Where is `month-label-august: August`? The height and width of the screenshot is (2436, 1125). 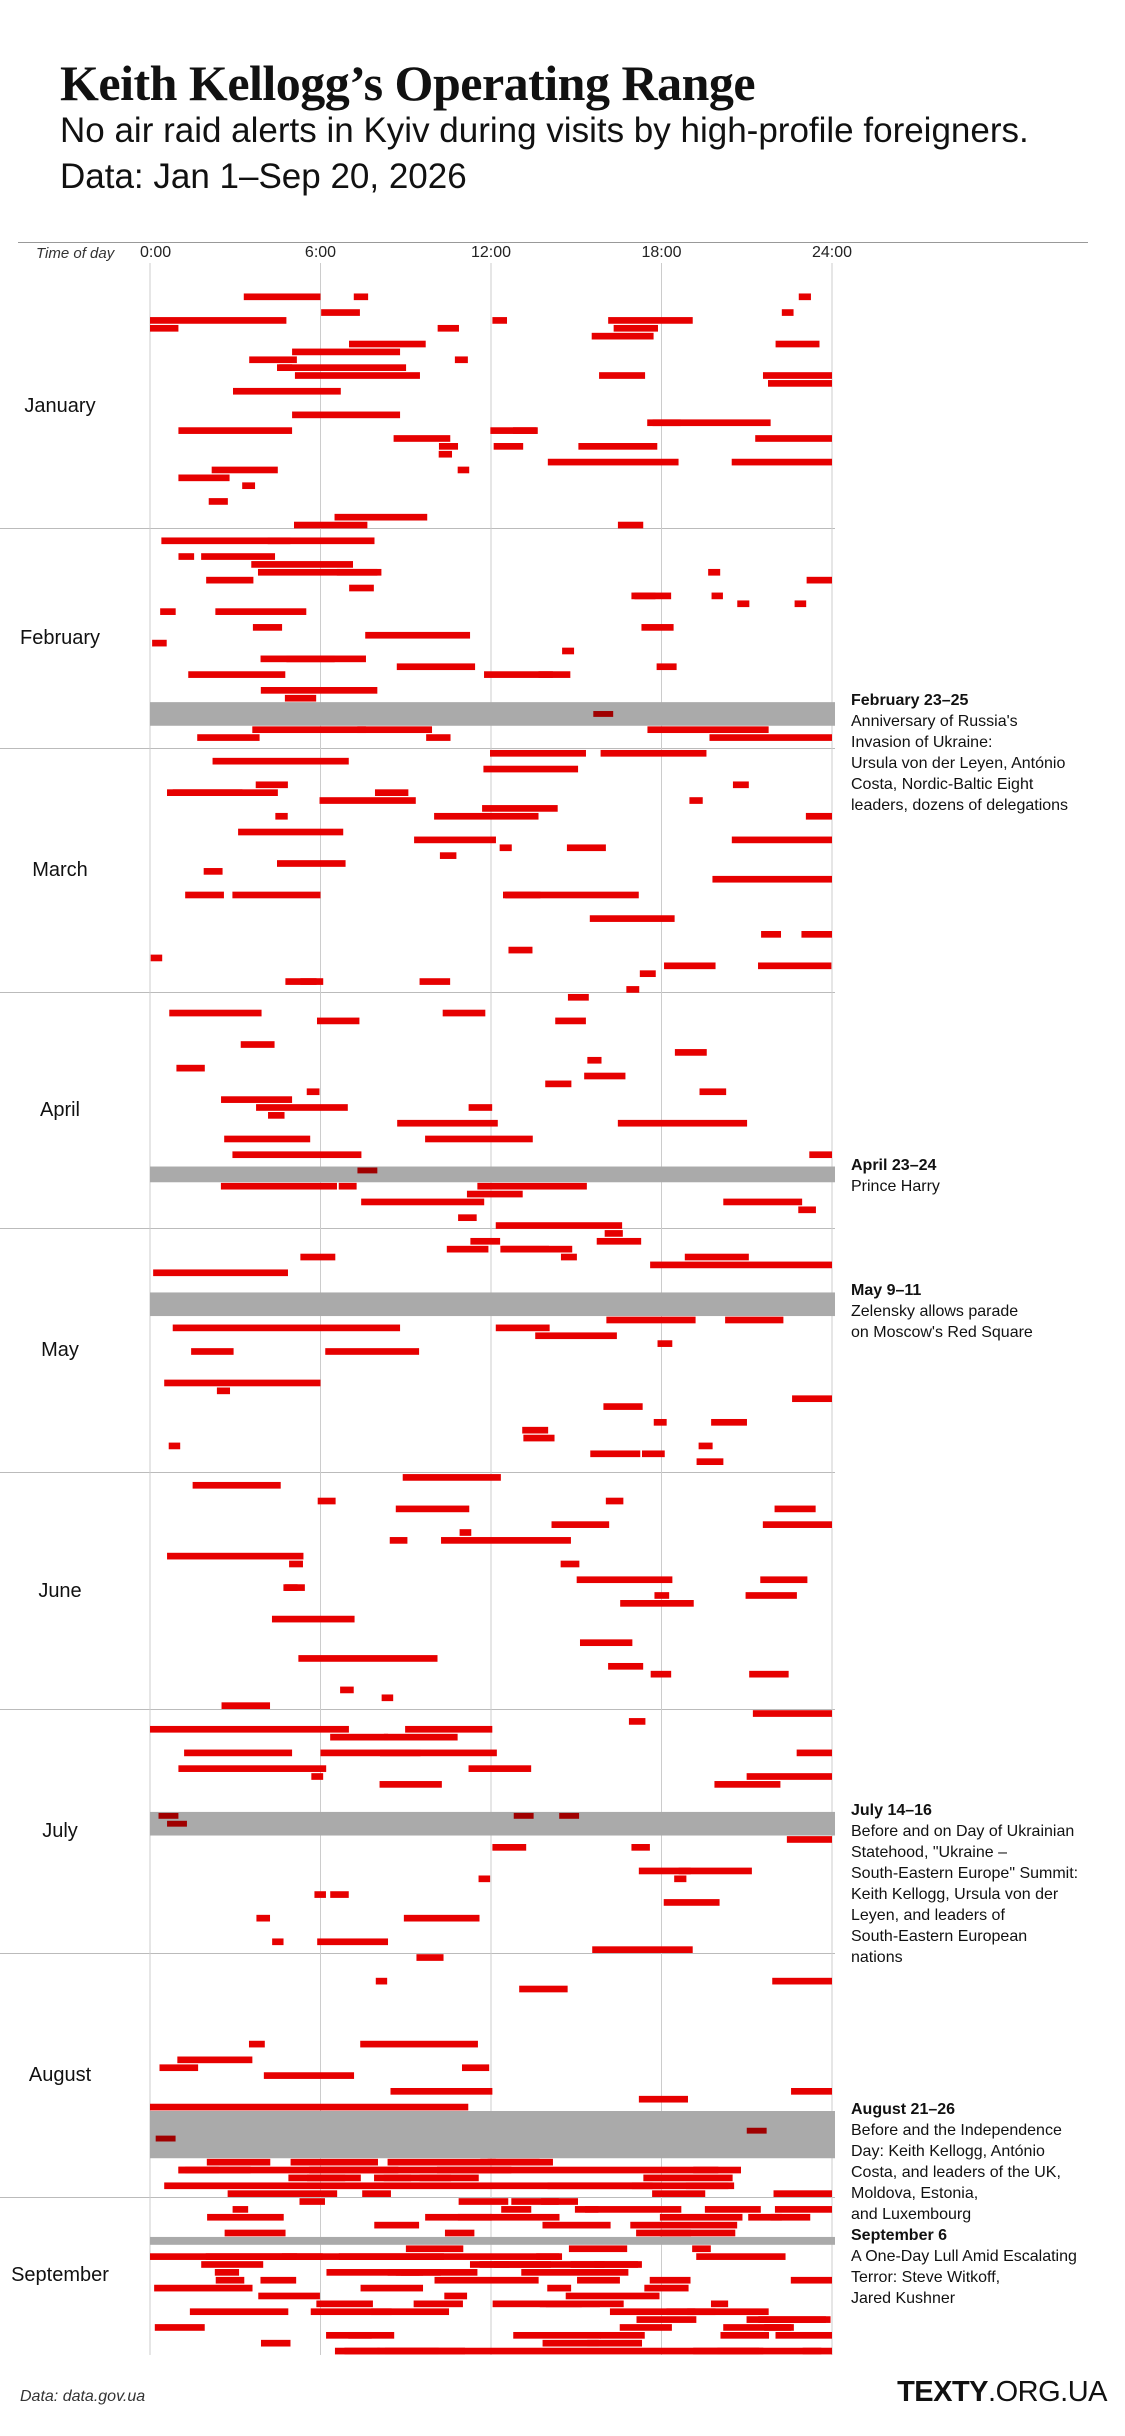
month-label-august: August is located at coordinates (60, 2074).